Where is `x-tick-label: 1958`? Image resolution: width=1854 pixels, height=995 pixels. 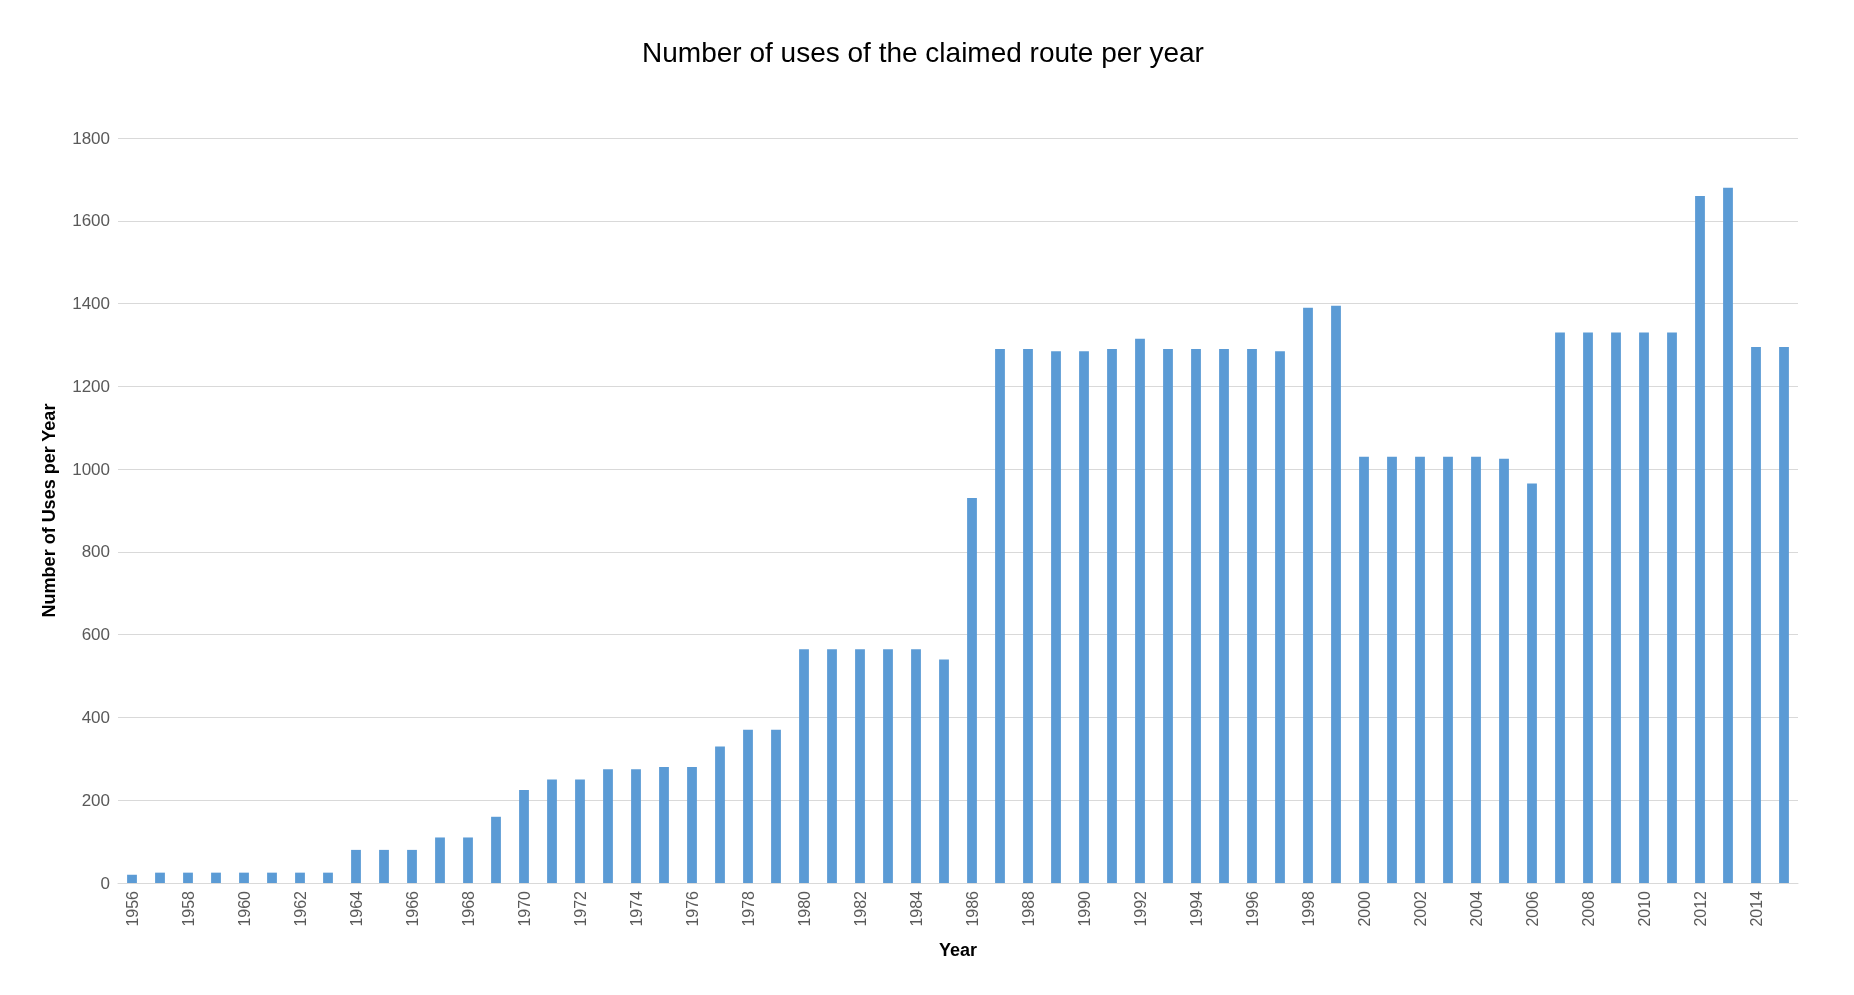
x-tick-label: 1958 is located at coordinates (188, 908).